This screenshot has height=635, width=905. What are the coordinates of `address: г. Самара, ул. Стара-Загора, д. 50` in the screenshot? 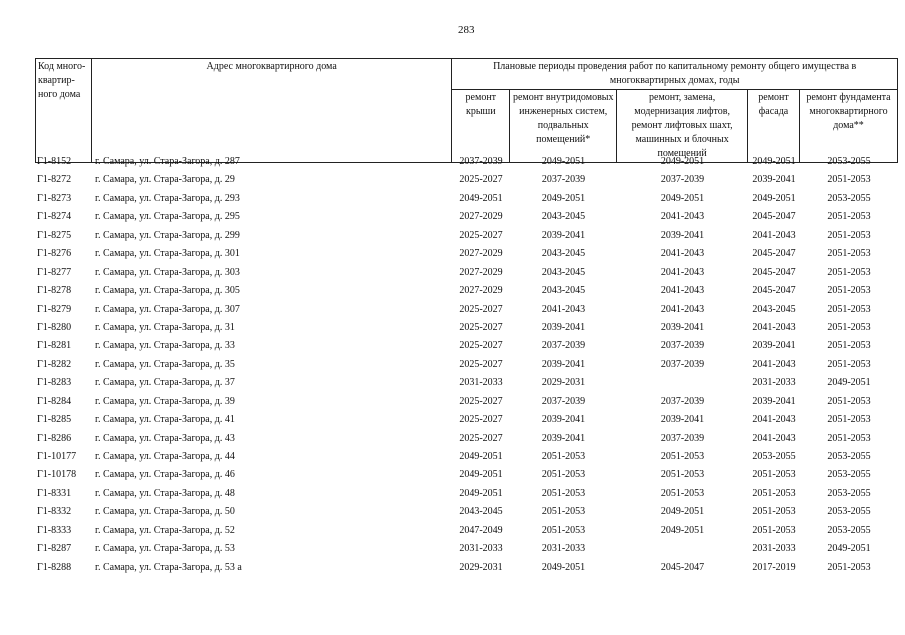 It's located at (165, 512).